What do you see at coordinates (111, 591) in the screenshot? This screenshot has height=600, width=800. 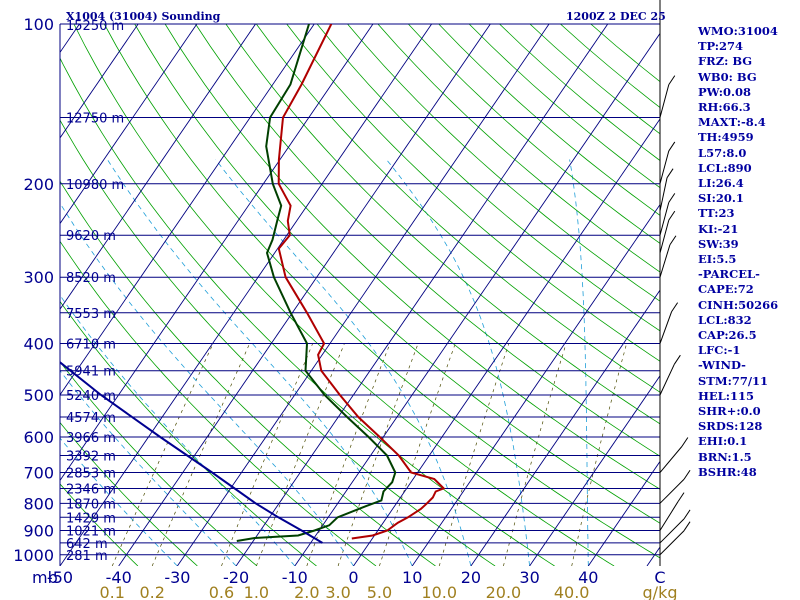 I see `mixing-ratio-tick-label: 0.1` at bounding box center [111, 591].